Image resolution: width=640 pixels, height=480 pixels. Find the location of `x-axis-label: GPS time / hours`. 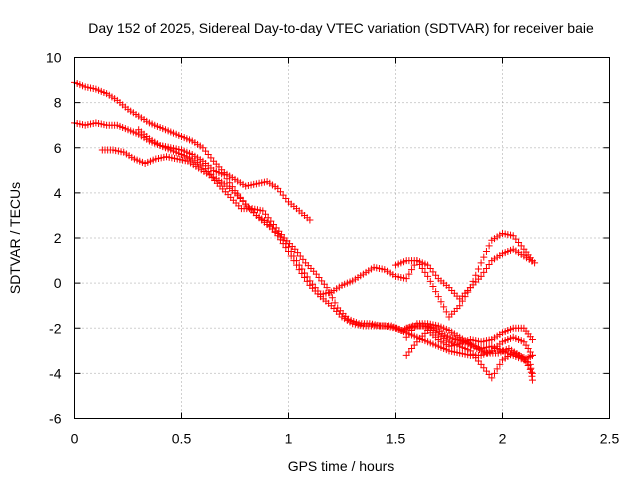

x-axis-label: GPS time / hours is located at coordinates (341, 466).